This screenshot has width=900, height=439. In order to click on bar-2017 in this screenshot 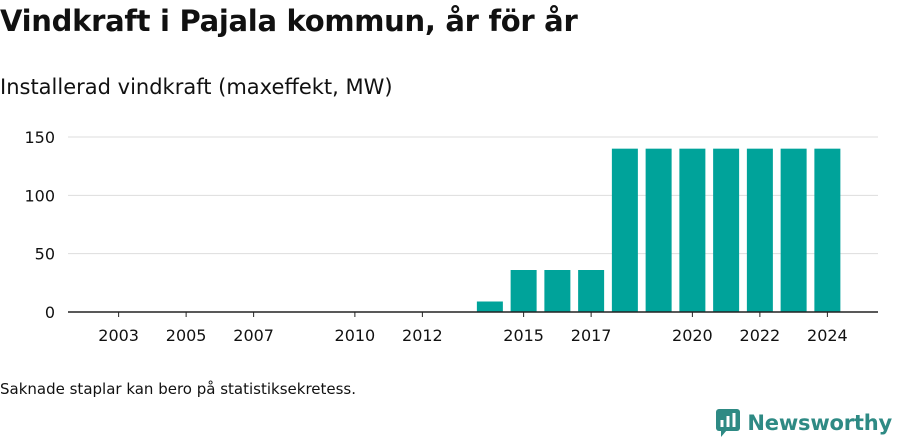, I will do `click(591, 291)`.